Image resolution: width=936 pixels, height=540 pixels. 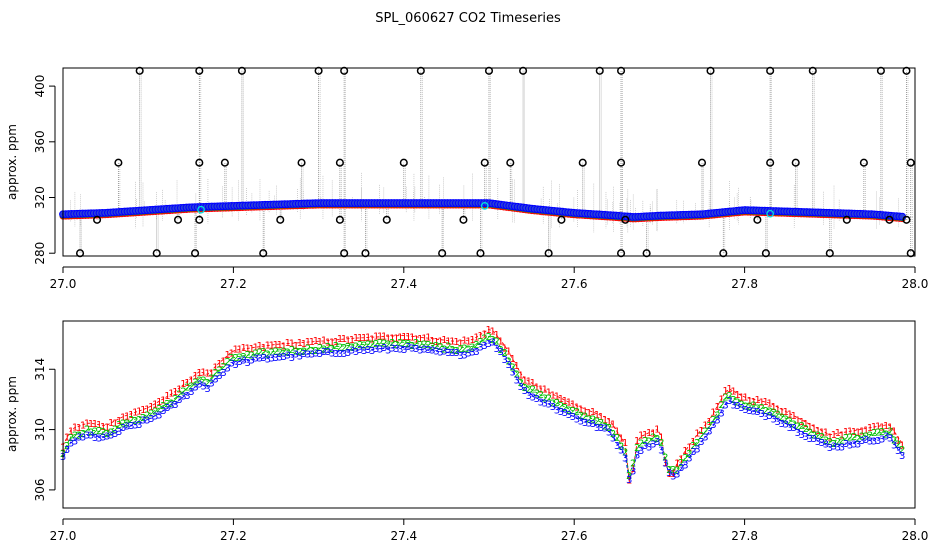 I want to click on y-tick-label: 306, so click(x=40, y=489).